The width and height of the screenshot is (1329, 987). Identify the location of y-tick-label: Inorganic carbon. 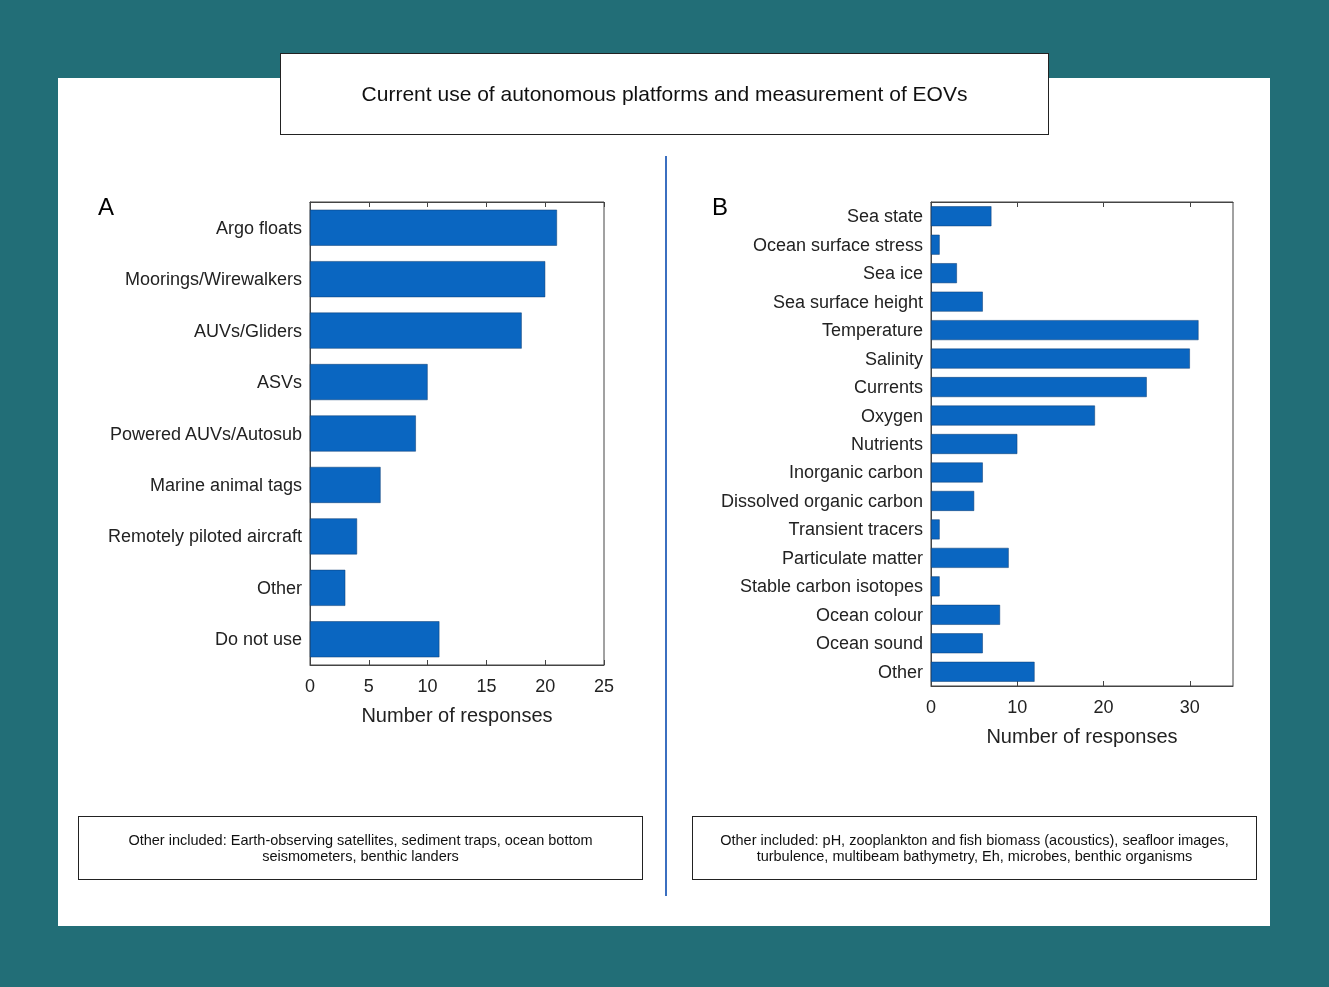
(855, 472).